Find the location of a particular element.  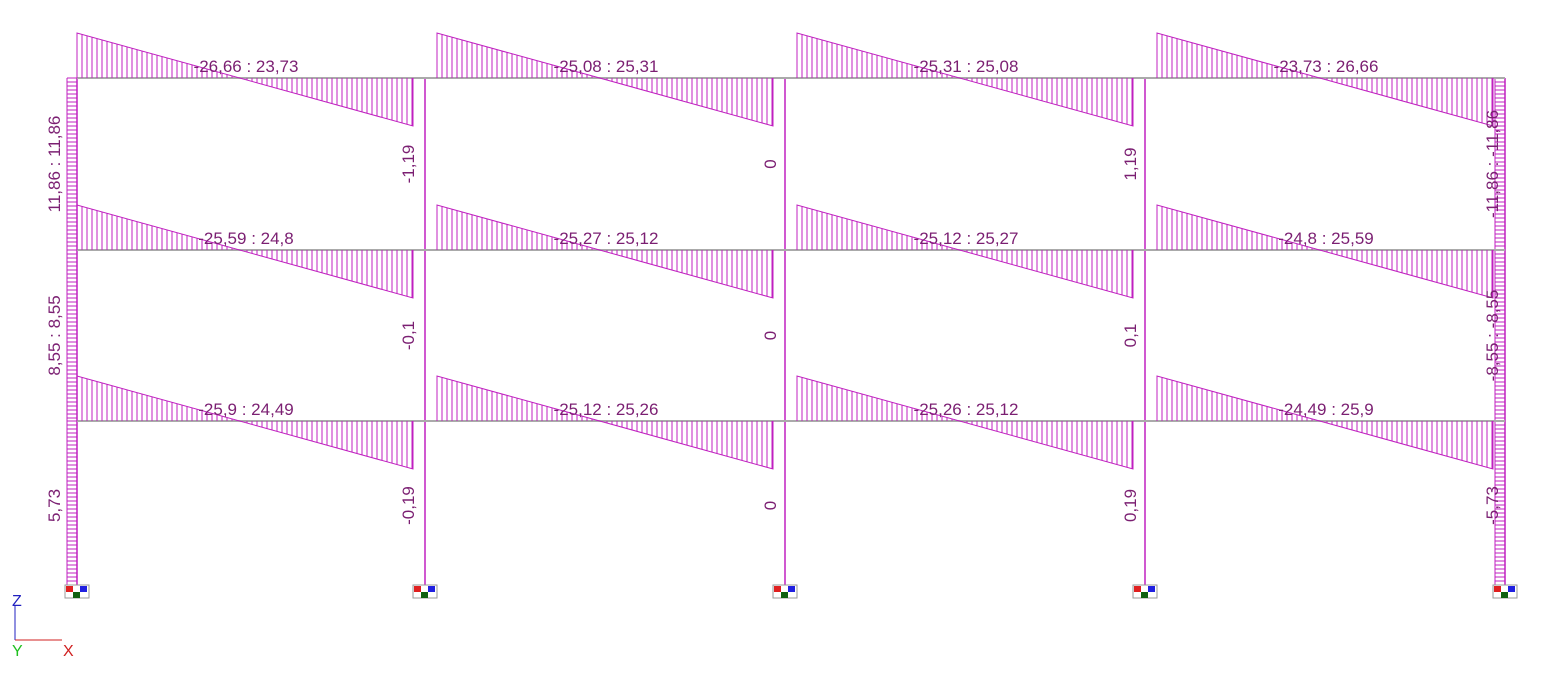

beam-label: -25,12 : 25,26 is located at coordinates (606, 409).